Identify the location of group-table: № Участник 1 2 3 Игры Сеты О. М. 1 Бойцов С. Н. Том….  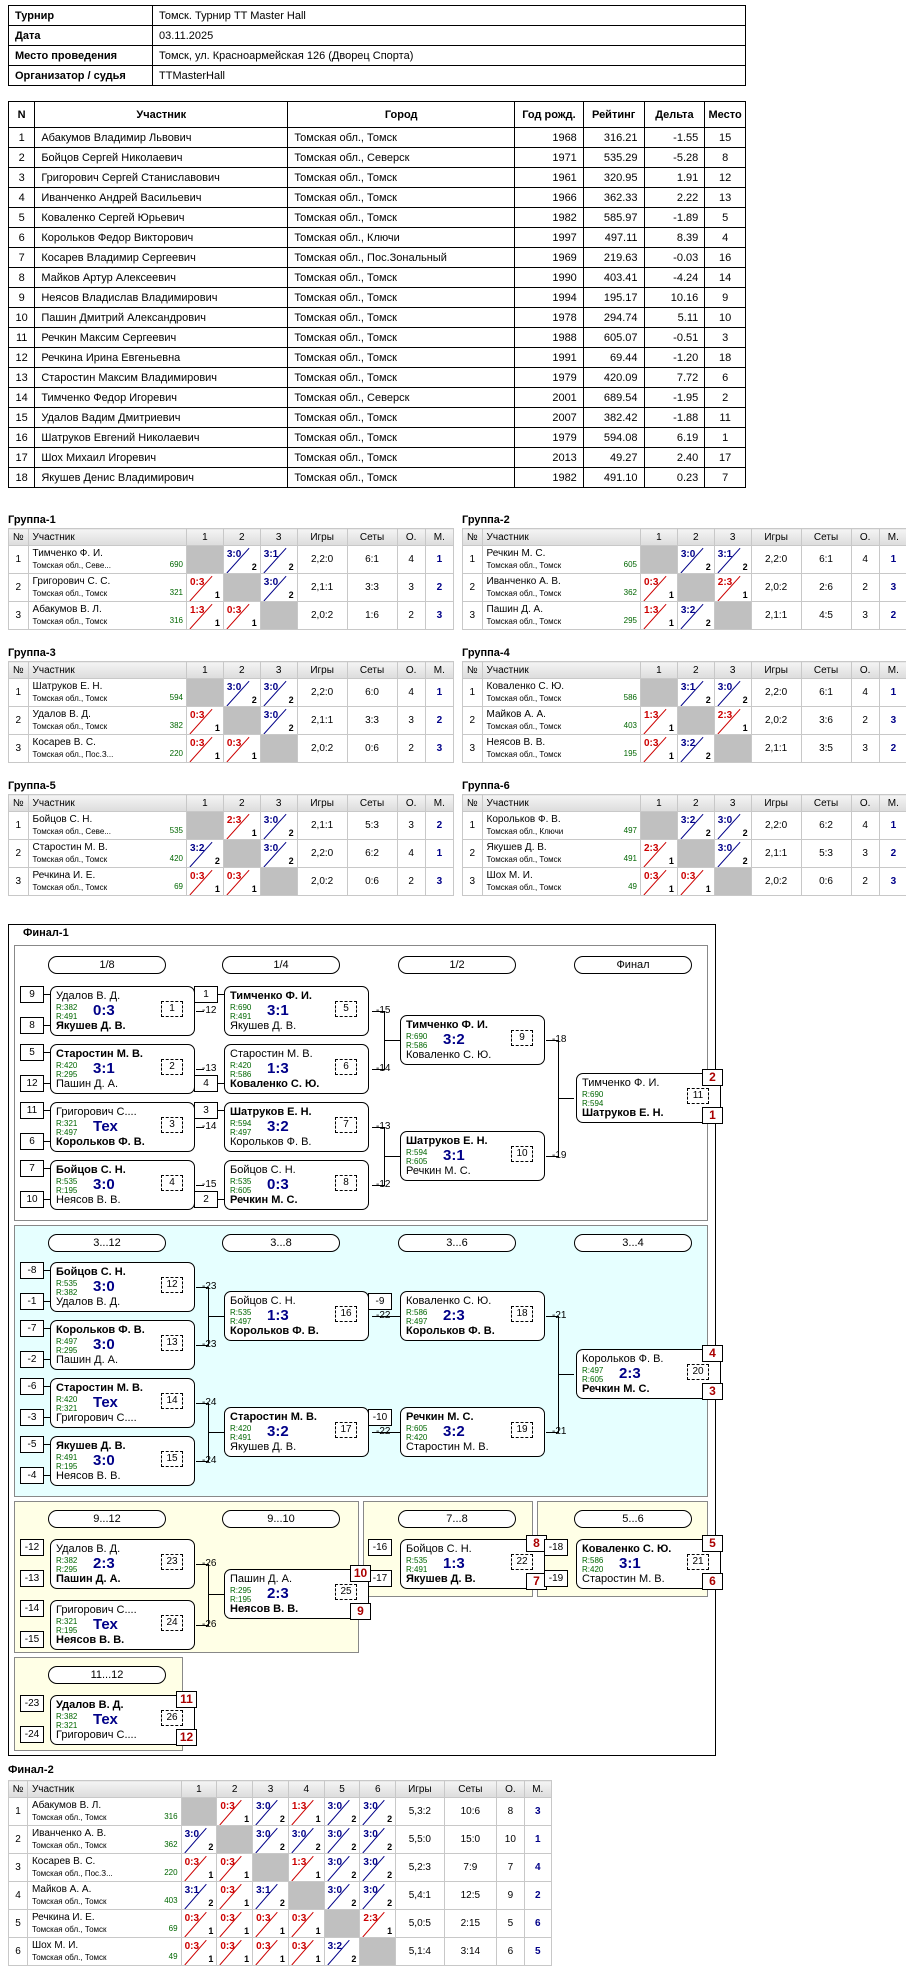
(231, 845).